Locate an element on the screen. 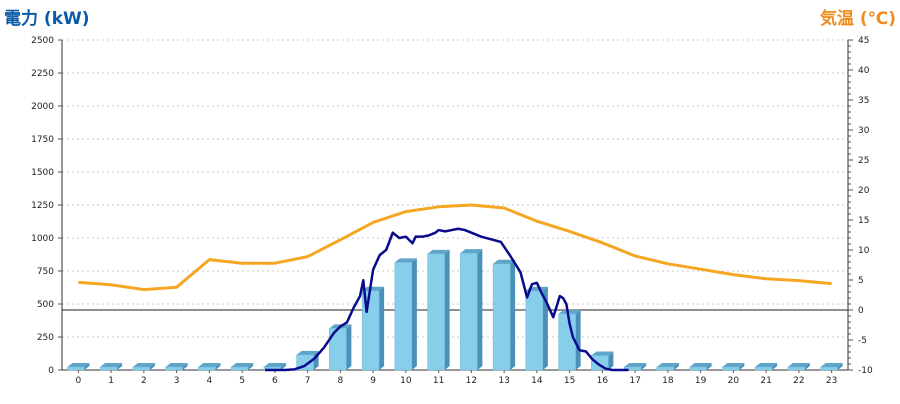 Image resolution: width=900 pixels, height=404 pixels. left-axis-title: 電力 (kW) is located at coordinates (47, 19).